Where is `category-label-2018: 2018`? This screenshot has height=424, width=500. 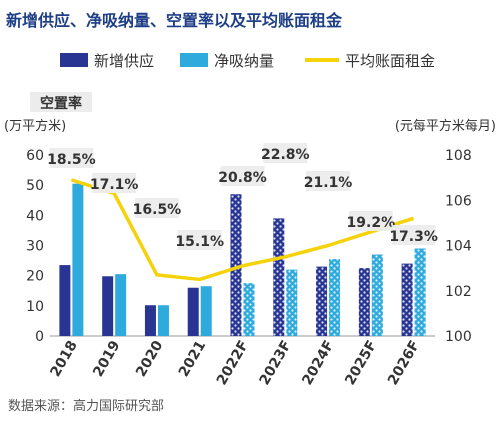
category-label-2018: 2018 is located at coordinates (64, 359).